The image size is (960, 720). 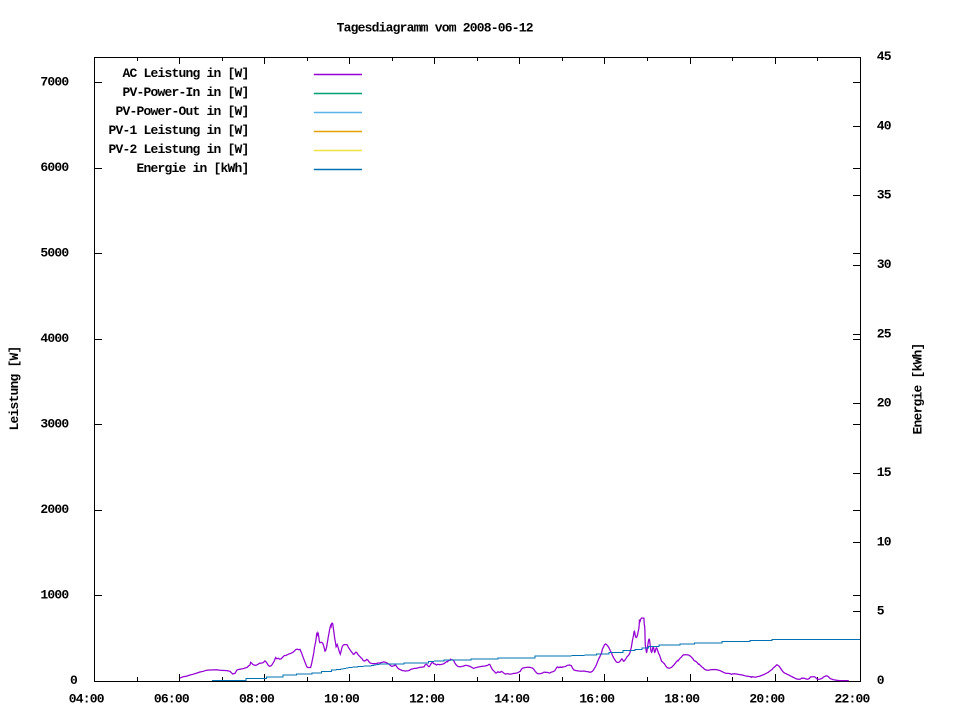 I want to click on svg-text: 22:00, so click(x=852, y=699).